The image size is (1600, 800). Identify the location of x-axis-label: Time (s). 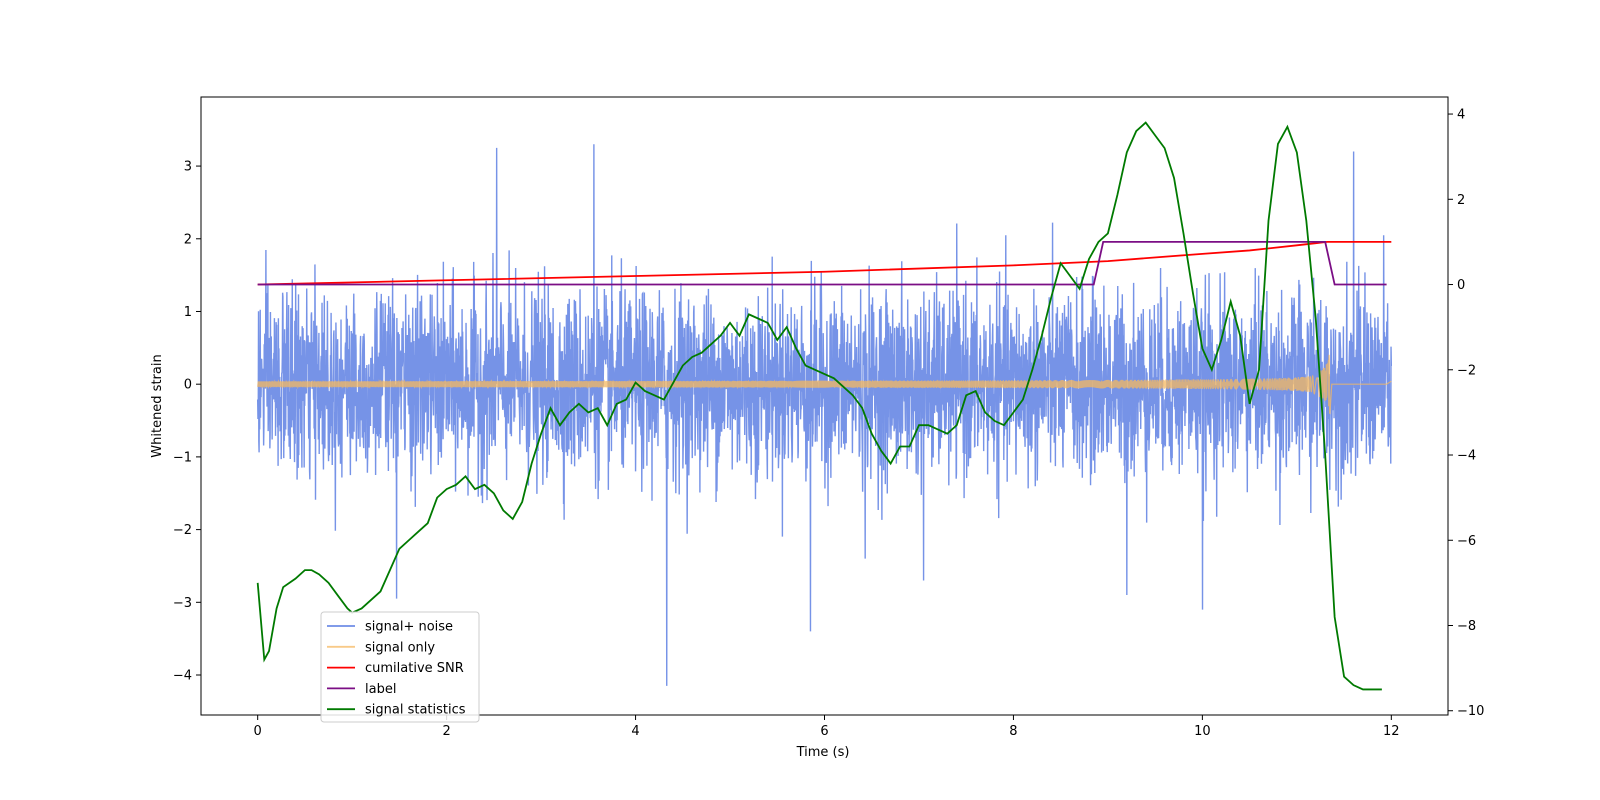
(823, 752).